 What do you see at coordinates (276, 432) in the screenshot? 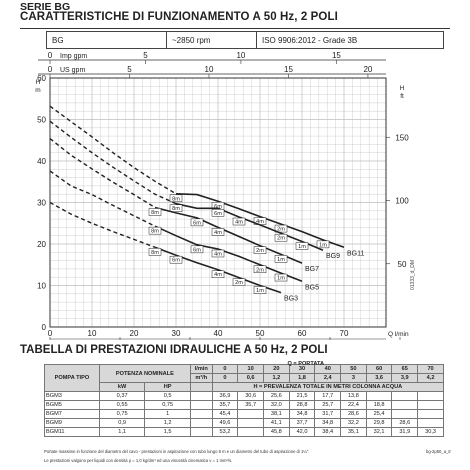
I see `head-value-cell: 45,8` at bounding box center [276, 432].